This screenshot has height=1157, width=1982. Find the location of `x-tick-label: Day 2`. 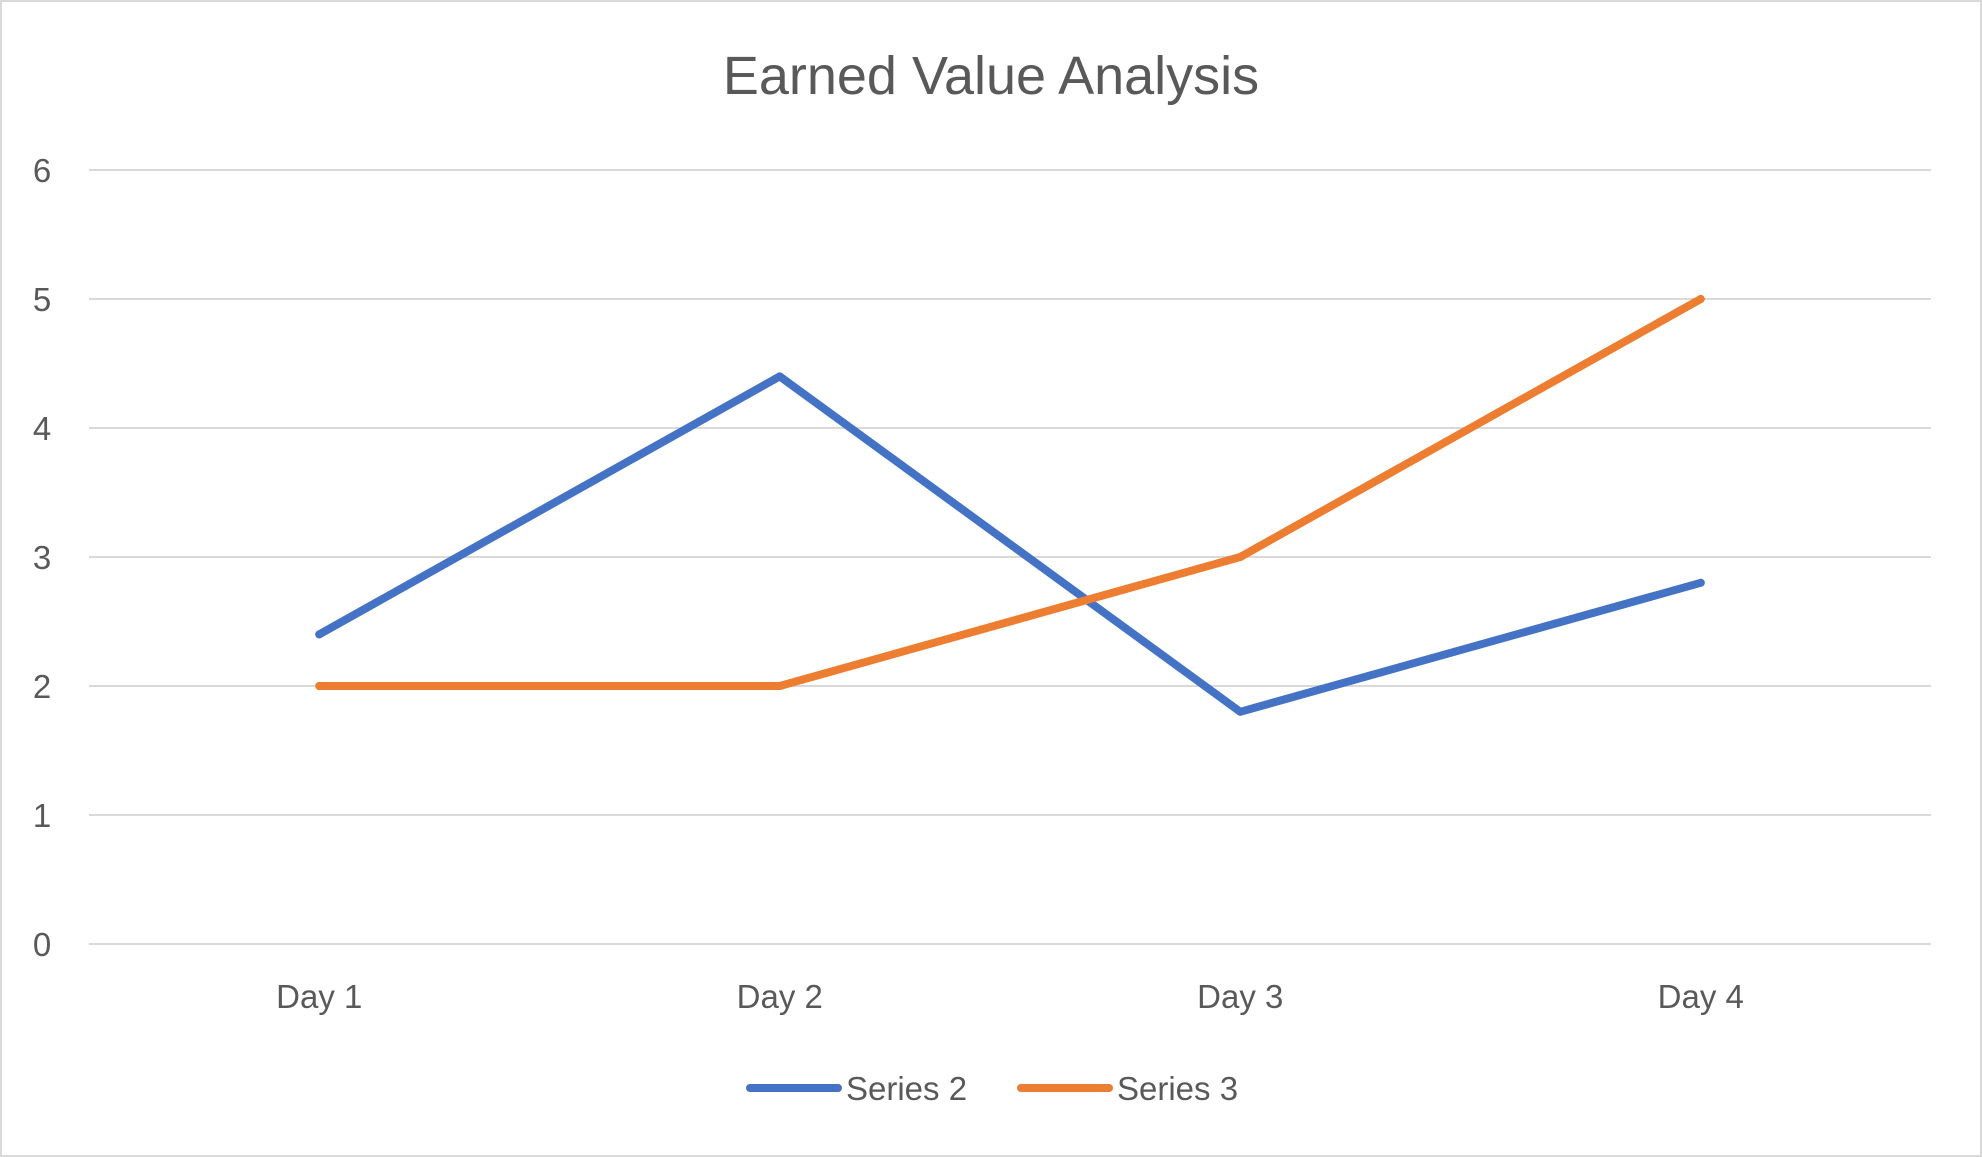

x-tick-label: Day 2 is located at coordinates (780, 996).